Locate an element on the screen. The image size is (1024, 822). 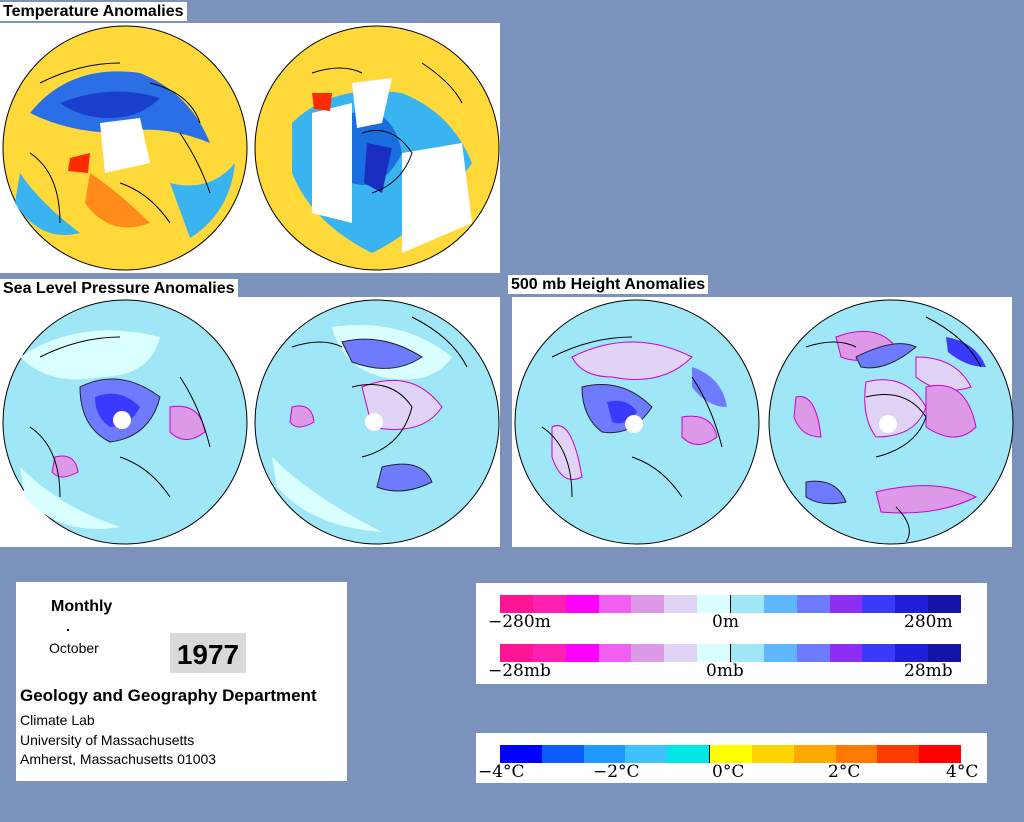
height500-title: 500 mb Height Anomalies is located at coordinates (608, 284).